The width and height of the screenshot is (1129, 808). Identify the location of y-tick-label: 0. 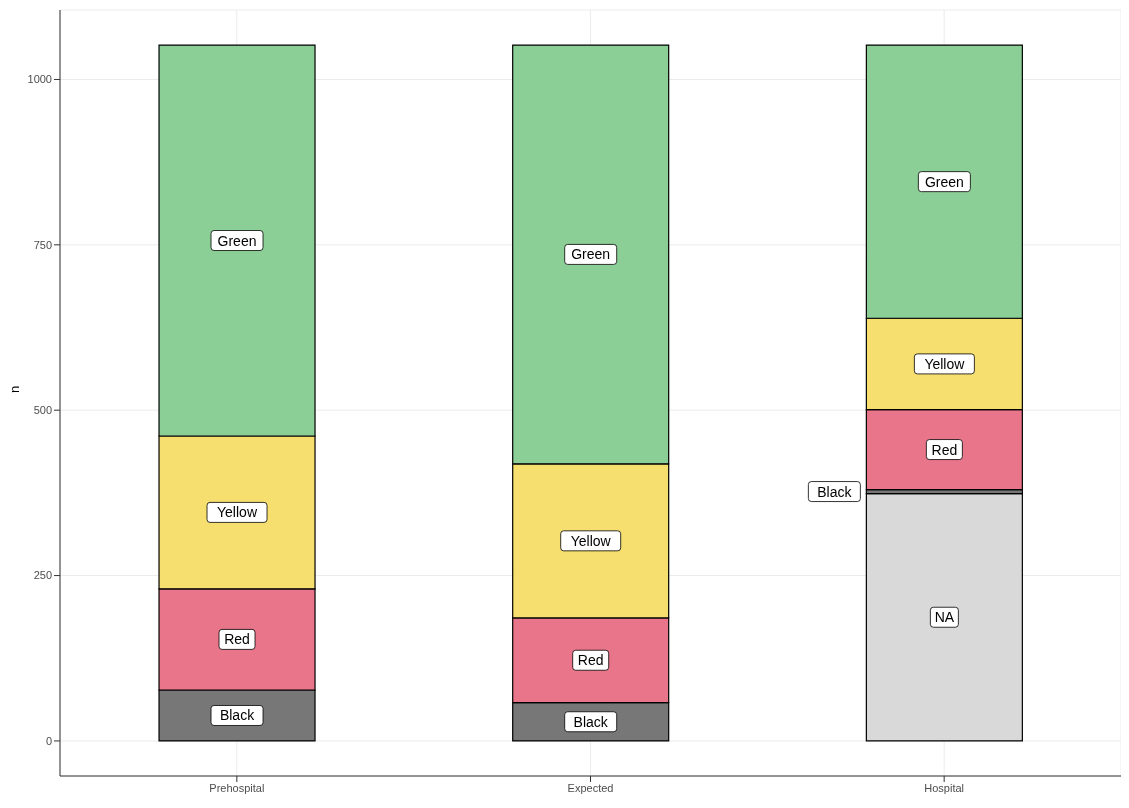
(48, 740).